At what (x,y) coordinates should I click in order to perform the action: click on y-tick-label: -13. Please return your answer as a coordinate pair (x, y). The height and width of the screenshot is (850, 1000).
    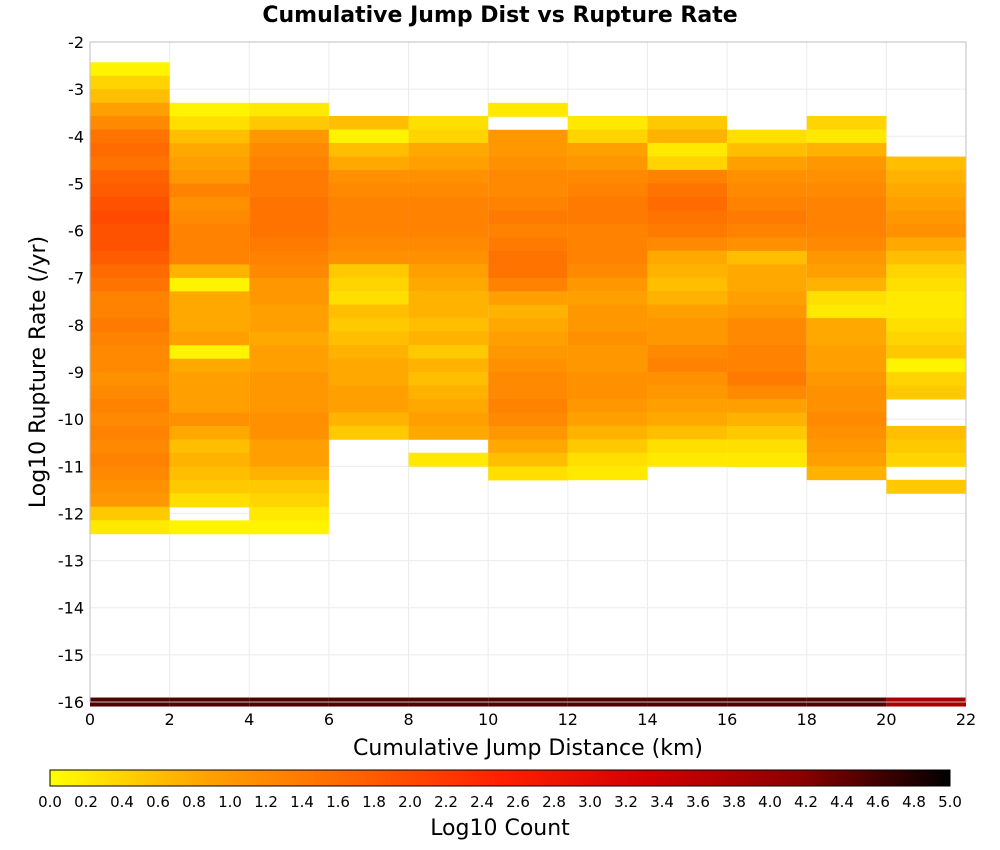
    Looking at the image, I should click on (71, 561).